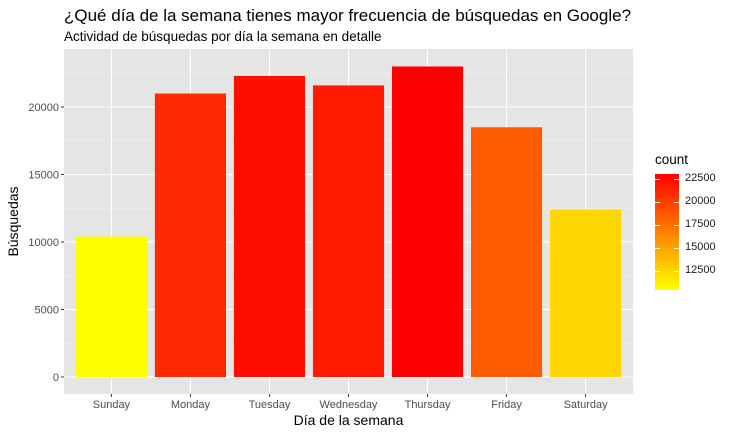 This screenshot has width=733, height=434. I want to click on x-tick-label: Saturday, so click(586, 405).